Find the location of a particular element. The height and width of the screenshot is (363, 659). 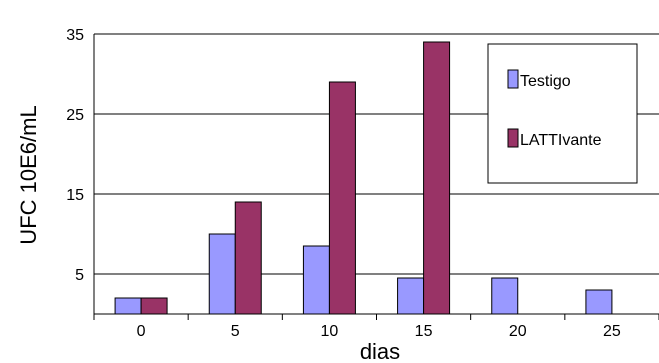

x-tick-labels: 0 5 10 15 20 25 is located at coordinates (379, 331).